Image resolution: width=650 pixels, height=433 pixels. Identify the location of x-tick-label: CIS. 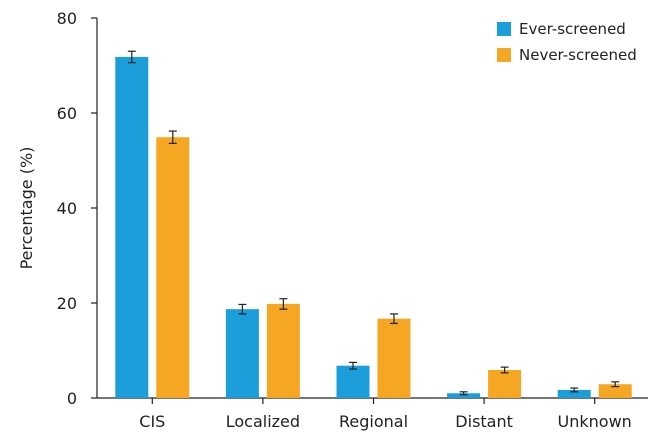
(152, 421).